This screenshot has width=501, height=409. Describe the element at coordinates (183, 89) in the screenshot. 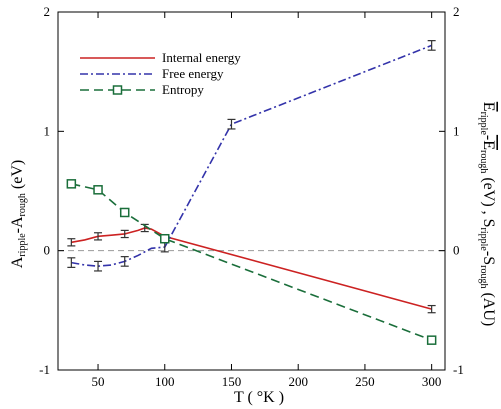

I see `legend-label: Entropy` at that location.